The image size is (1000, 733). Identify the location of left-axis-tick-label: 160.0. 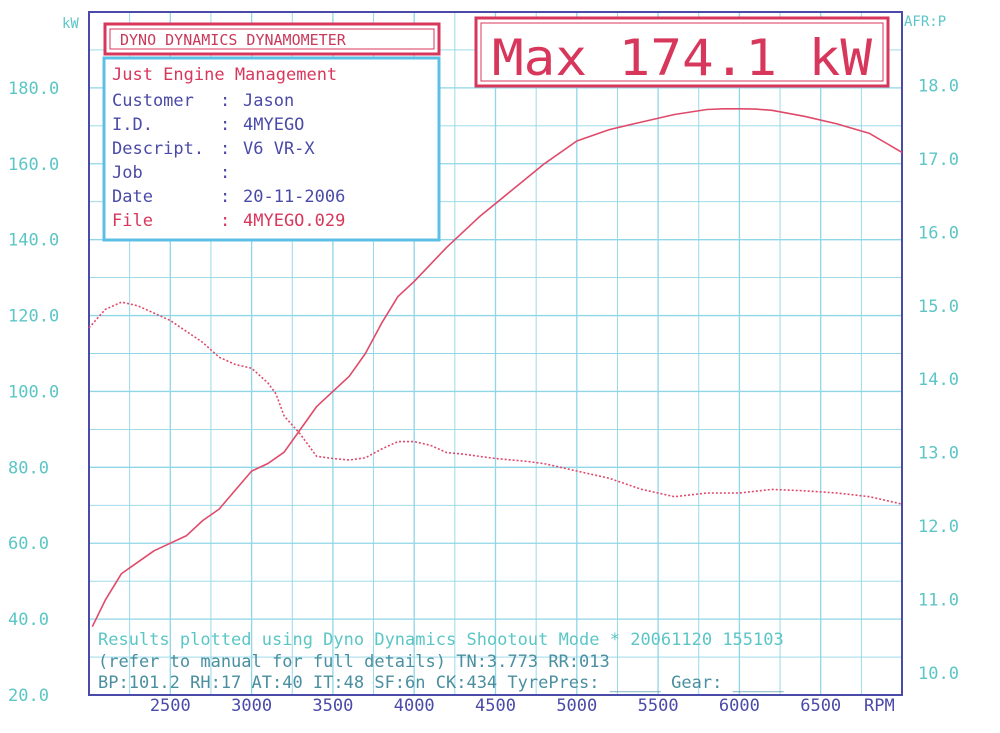
(33, 165).